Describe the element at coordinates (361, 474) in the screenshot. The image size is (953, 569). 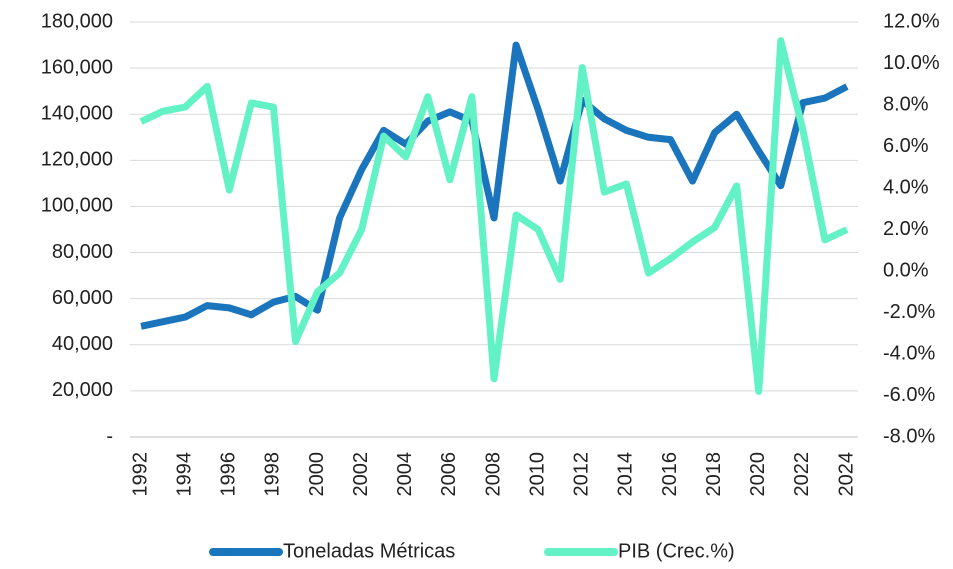
I see `x-tick-label: 2002` at that location.